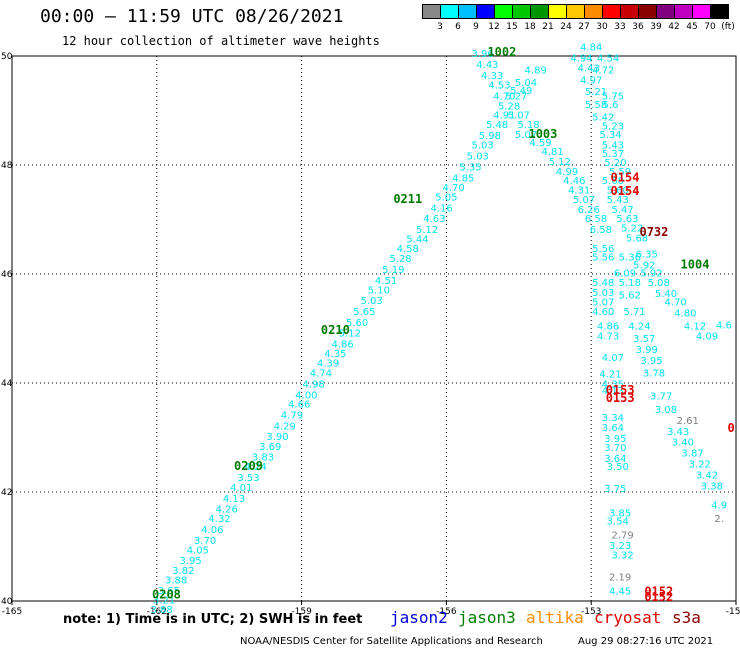  Describe the element at coordinates (625, 274) in the screenshot. I see `wave-height-label: 6.09` at that location.